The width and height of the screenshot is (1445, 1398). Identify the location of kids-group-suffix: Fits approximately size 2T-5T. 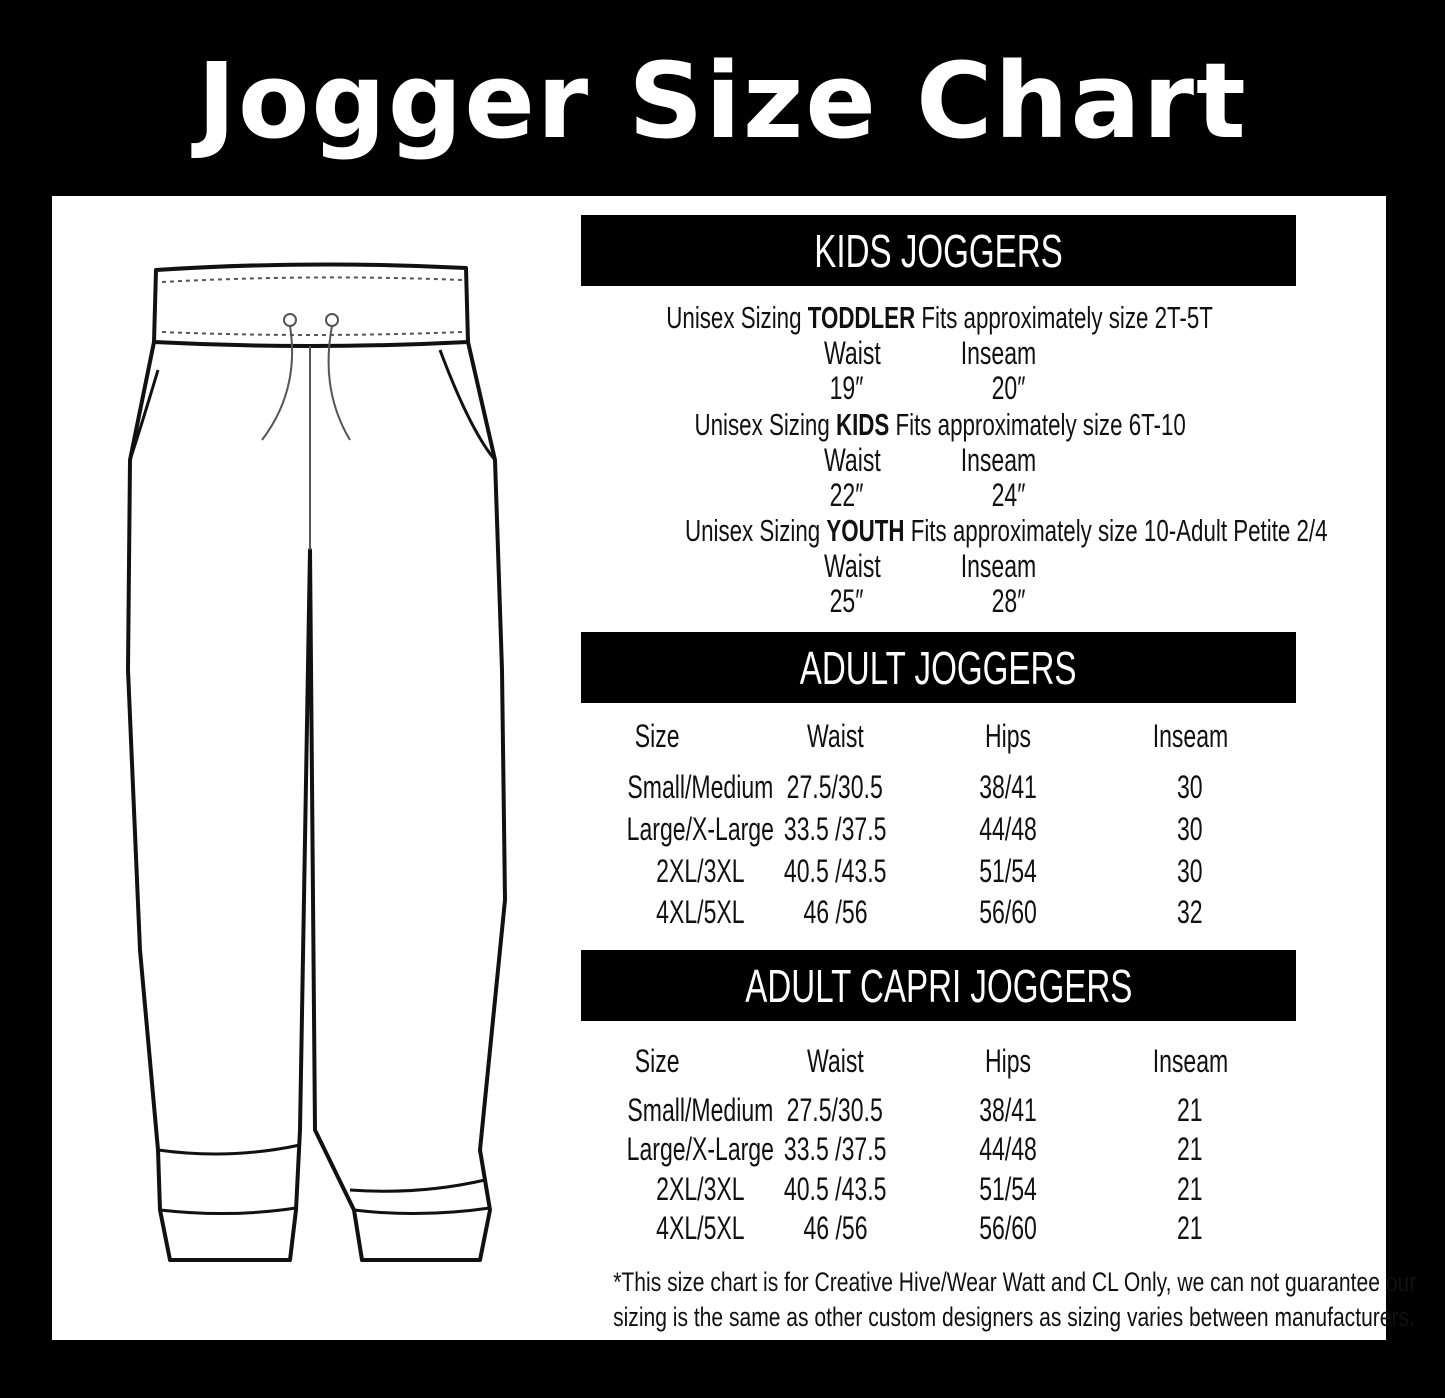
(1067, 317).